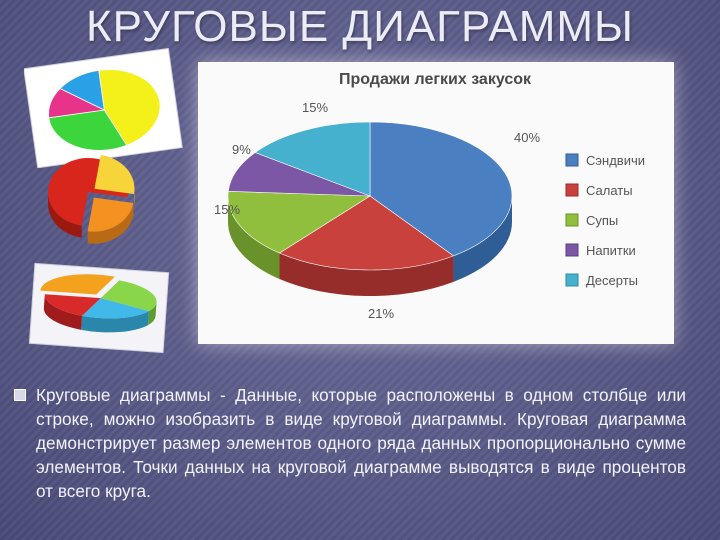 Image resolution: width=720 pixels, height=540 pixels. What do you see at coordinates (527, 137) in the screenshot?
I see `pie-value-label-0: 40%` at bounding box center [527, 137].